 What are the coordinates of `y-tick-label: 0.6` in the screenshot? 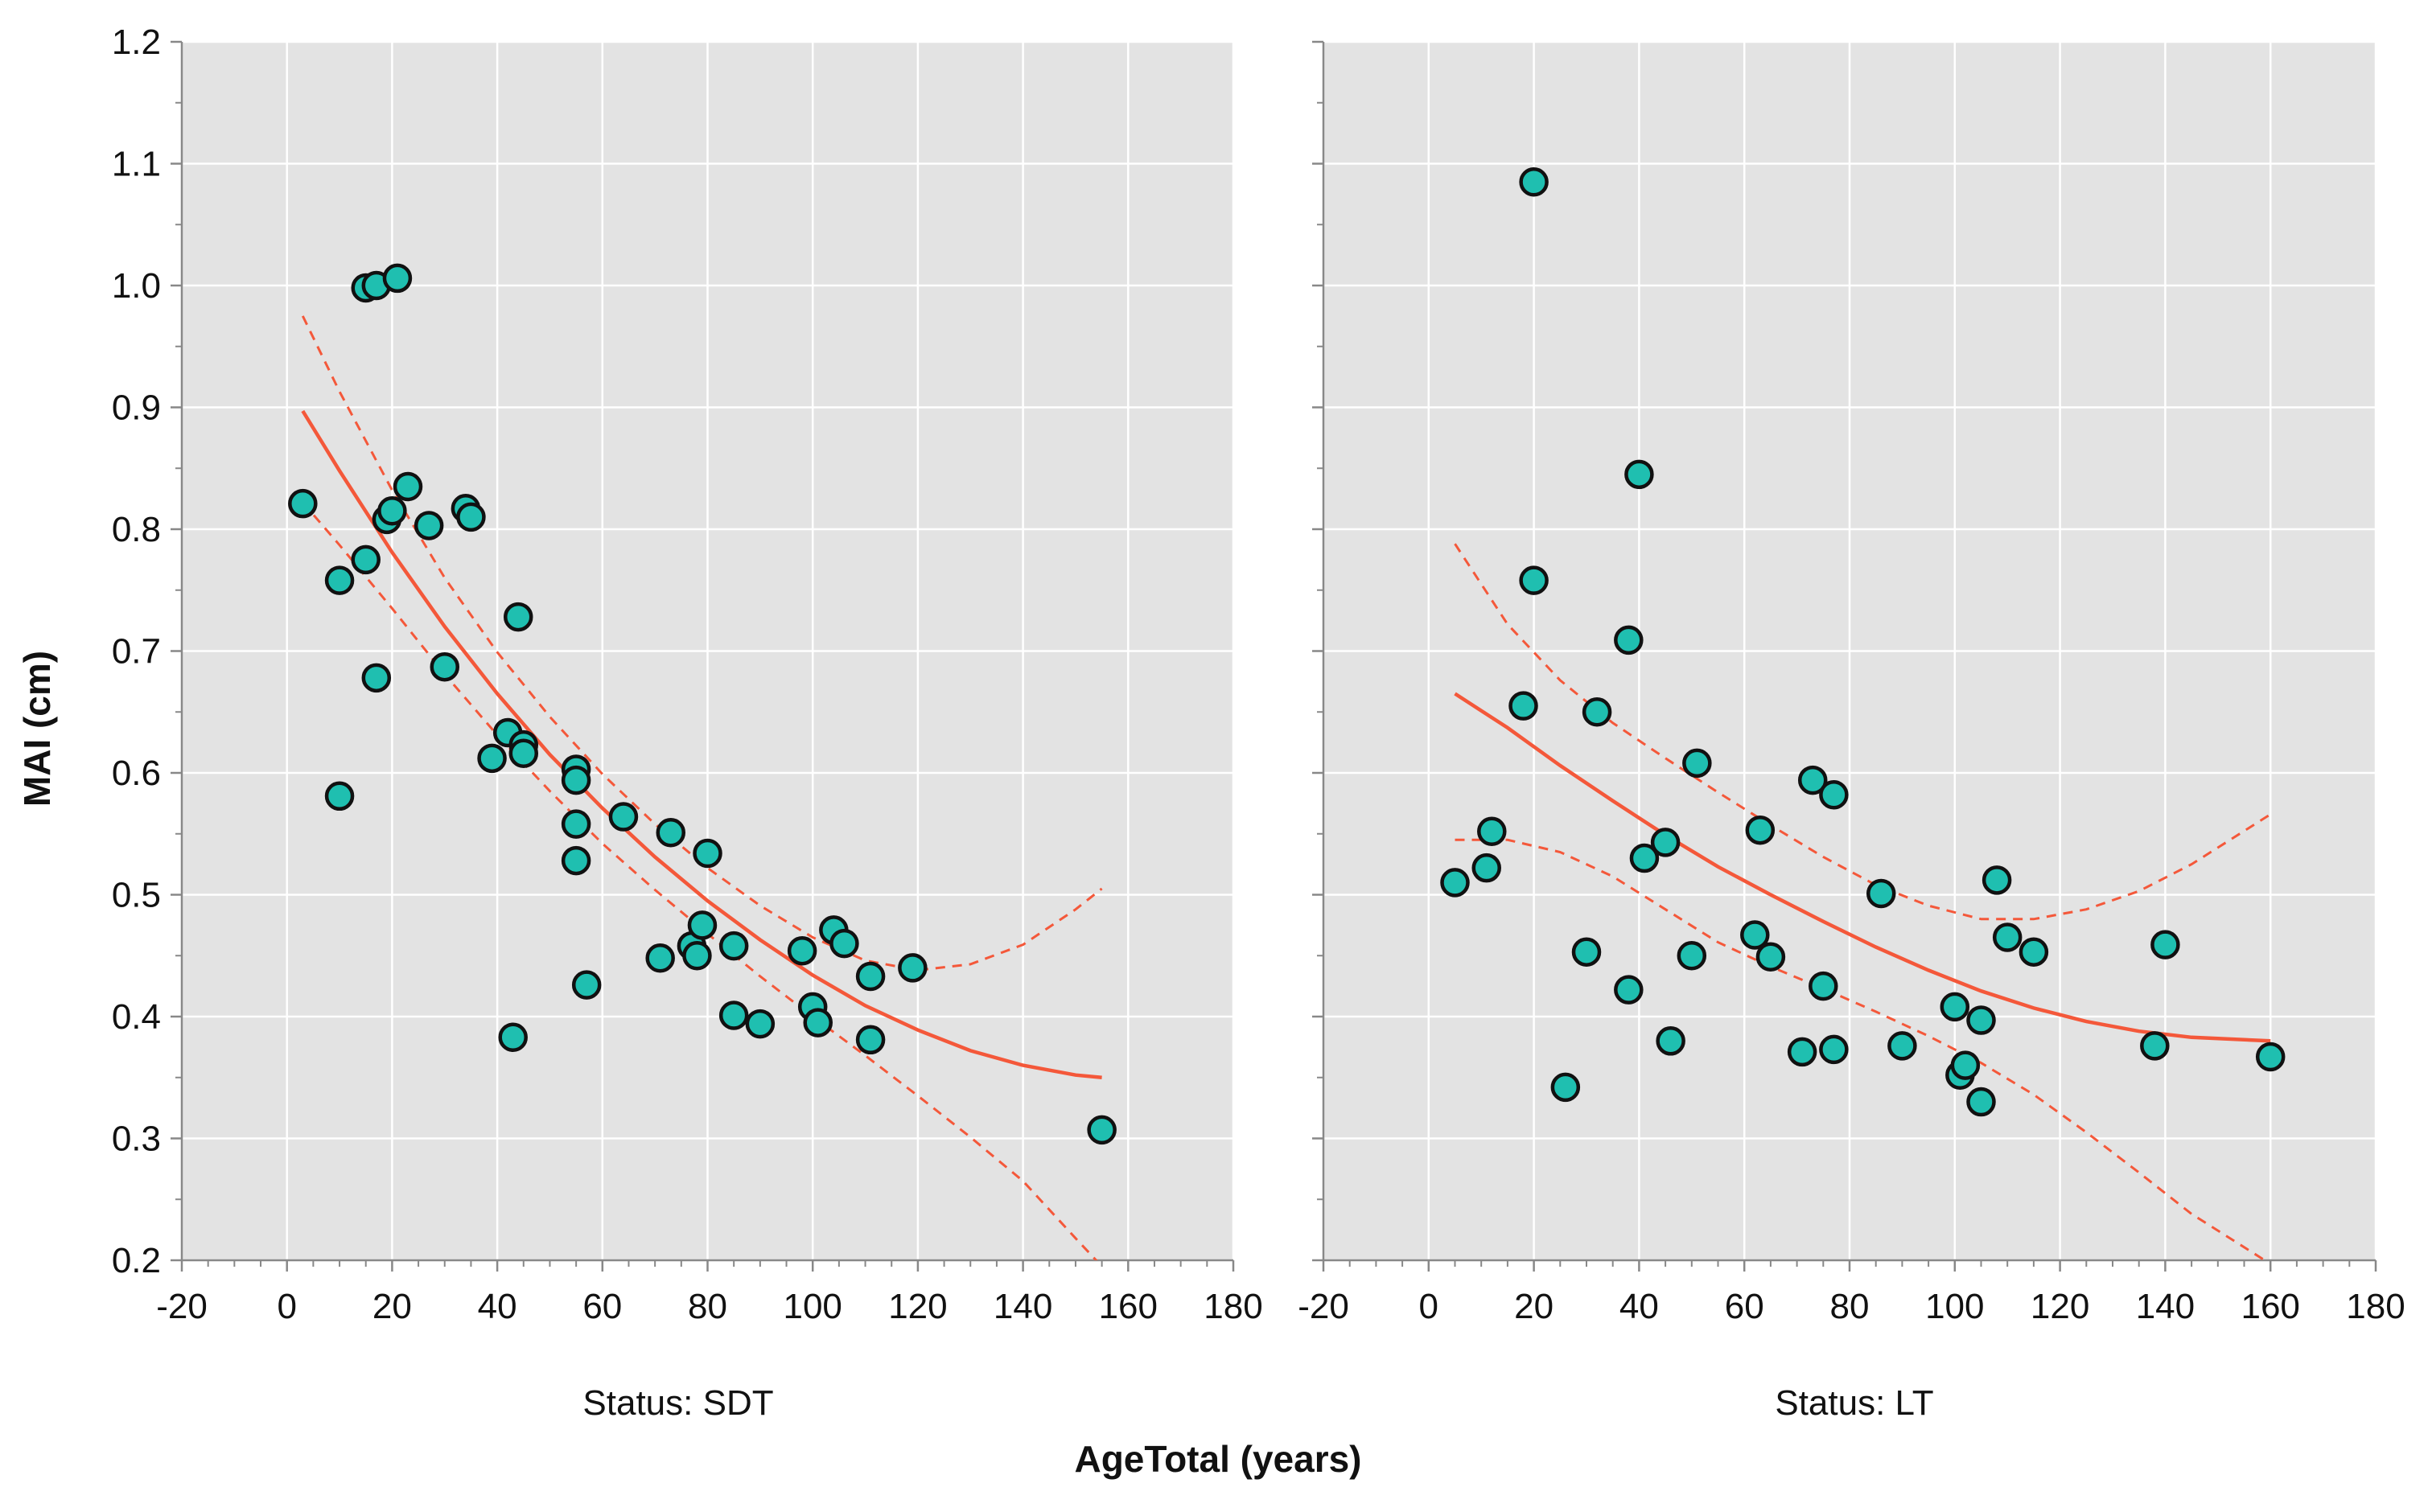 It's located at (136, 774).